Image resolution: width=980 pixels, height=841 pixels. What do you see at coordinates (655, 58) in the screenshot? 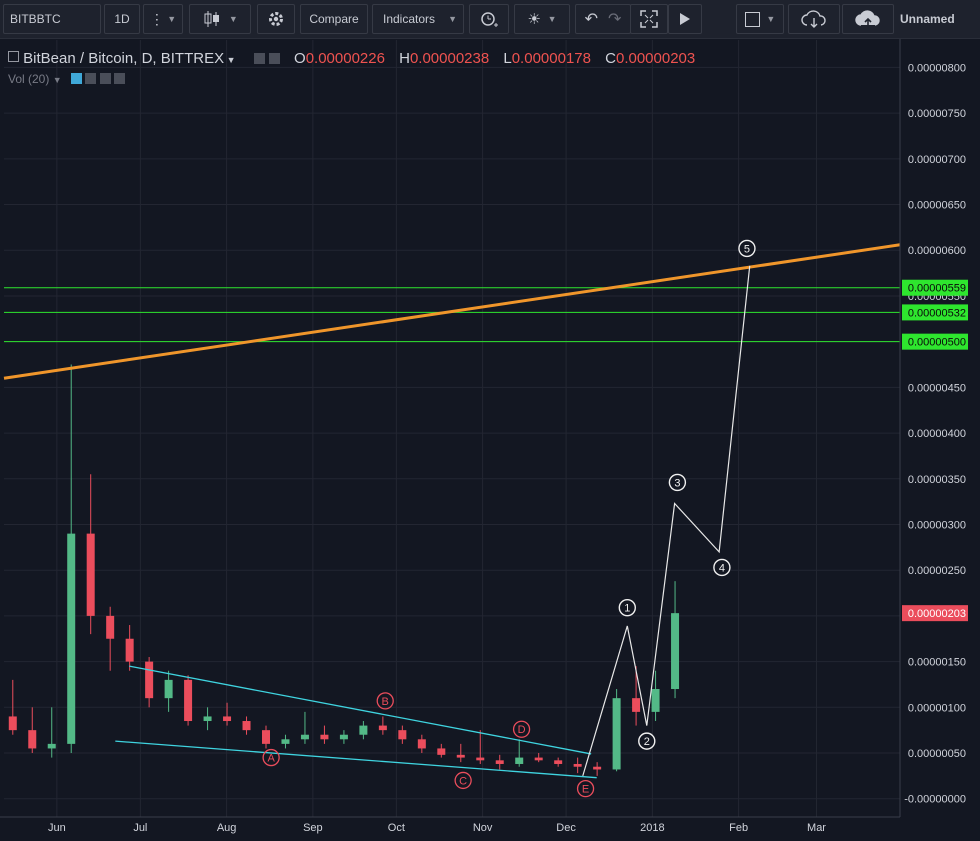
I see `close-value: 0.00000203` at bounding box center [655, 58].